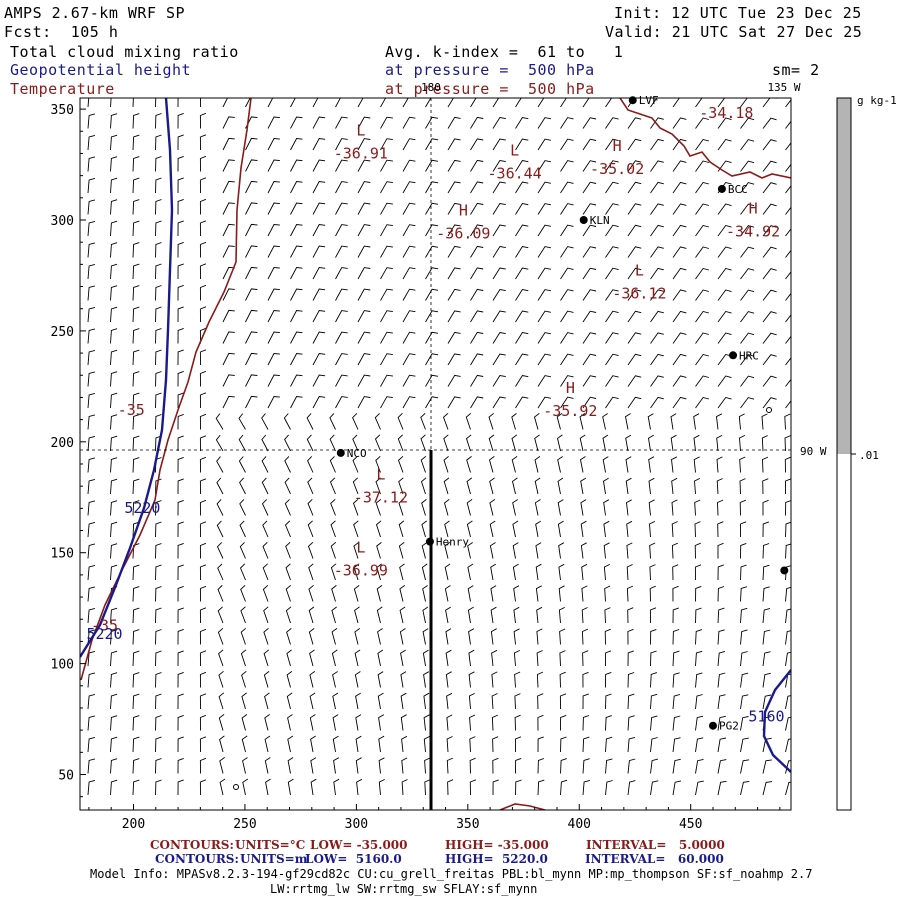  What do you see at coordinates (869, 455) in the screenshot?
I see `colorbar-label: .01` at bounding box center [869, 455].